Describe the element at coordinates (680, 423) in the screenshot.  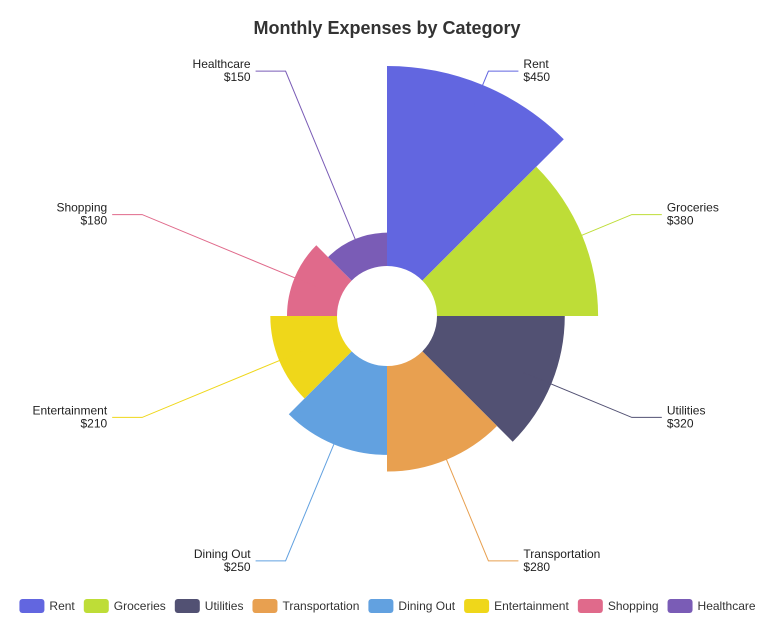
I see `slice-value-utilities: $320` at that location.